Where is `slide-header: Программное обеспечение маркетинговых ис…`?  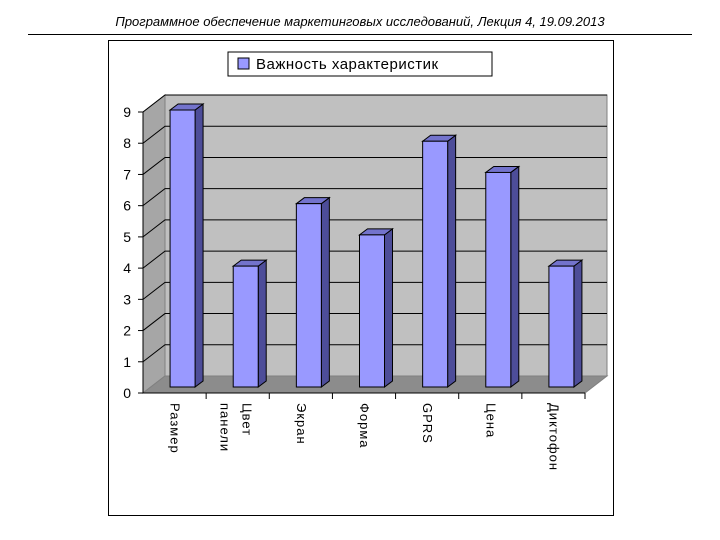 slide-header: Программное обеспечение маркетинговых ис… is located at coordinates (360, 21).